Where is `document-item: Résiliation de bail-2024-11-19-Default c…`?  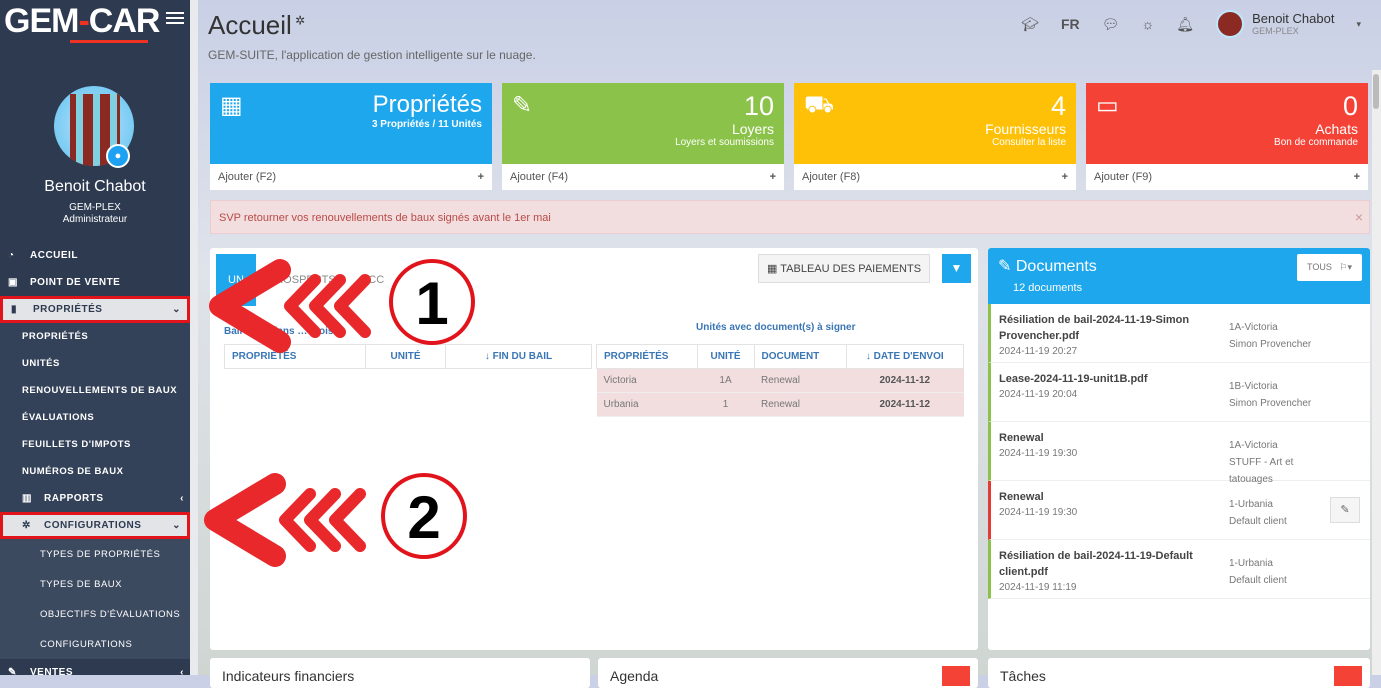
document-item: Résiliation de bail-2024-11-19-Default c… is located at coordinates (1179, 569).